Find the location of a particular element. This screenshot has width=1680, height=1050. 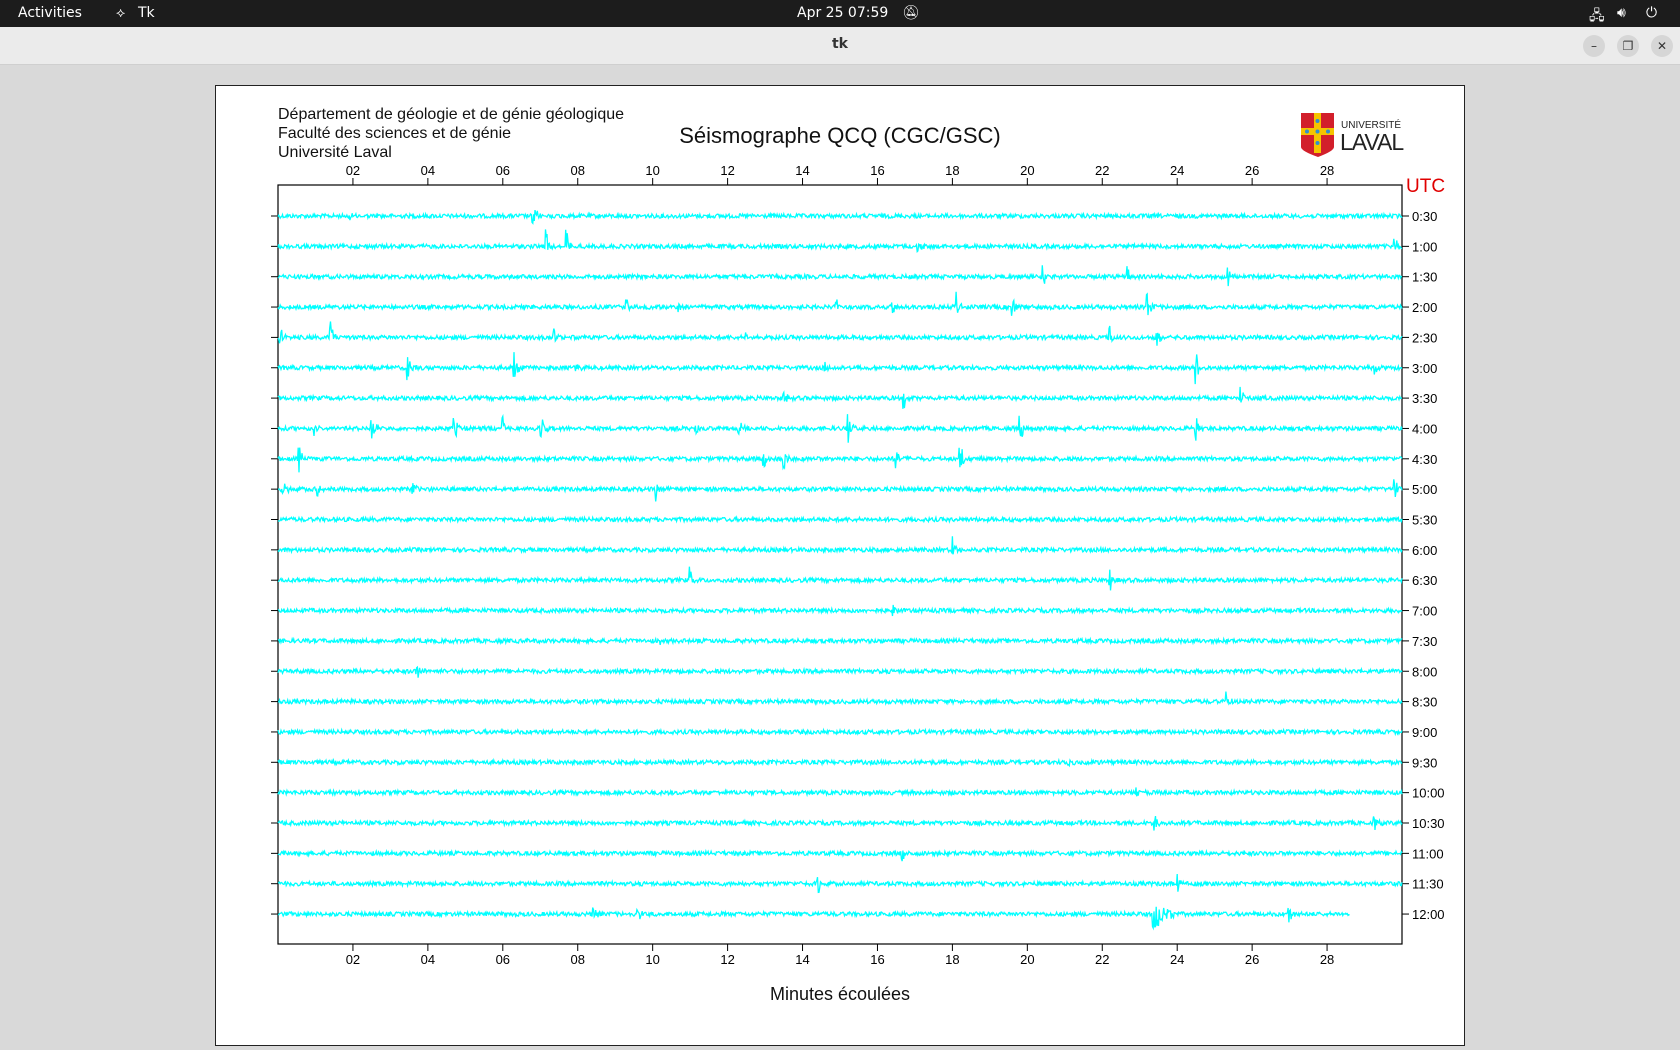

x-tick-label-bottom: 18 is located at coordinates (952, 959).